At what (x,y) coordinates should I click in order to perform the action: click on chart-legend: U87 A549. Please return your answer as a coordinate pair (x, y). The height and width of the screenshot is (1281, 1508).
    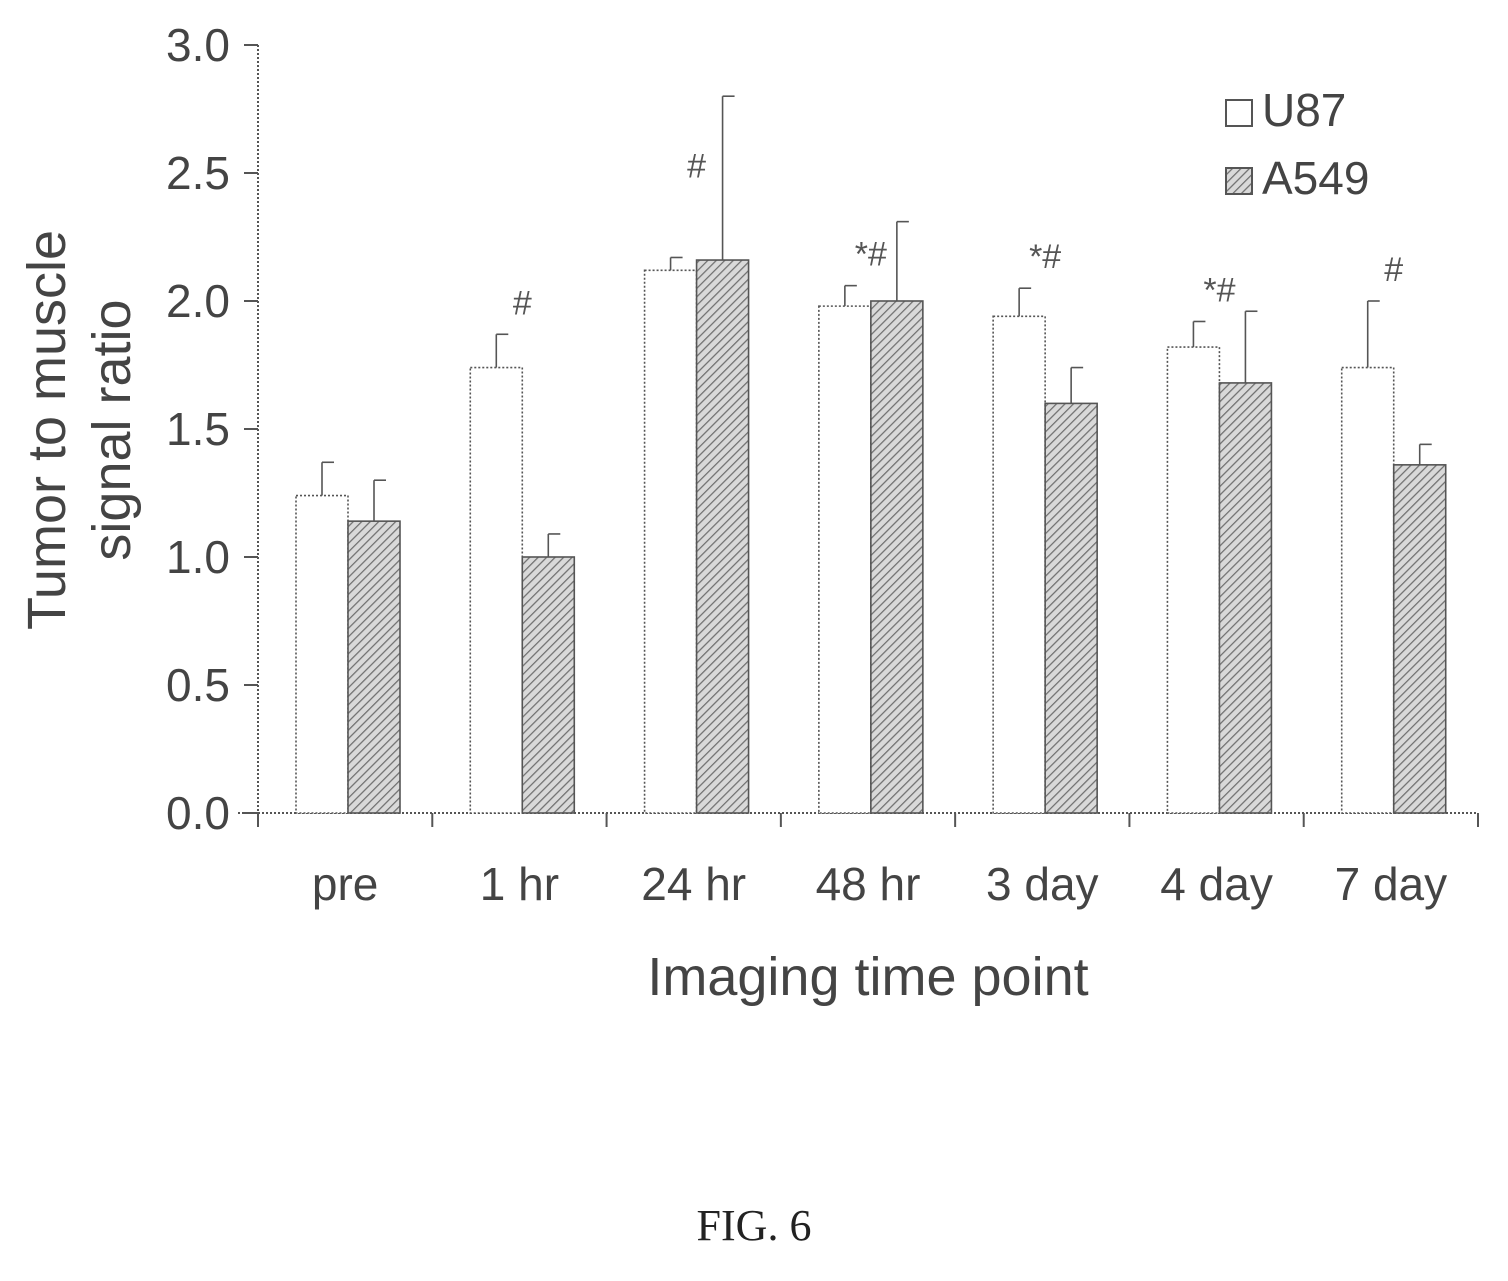
    Looking at the image, I should click on (1297, 144).